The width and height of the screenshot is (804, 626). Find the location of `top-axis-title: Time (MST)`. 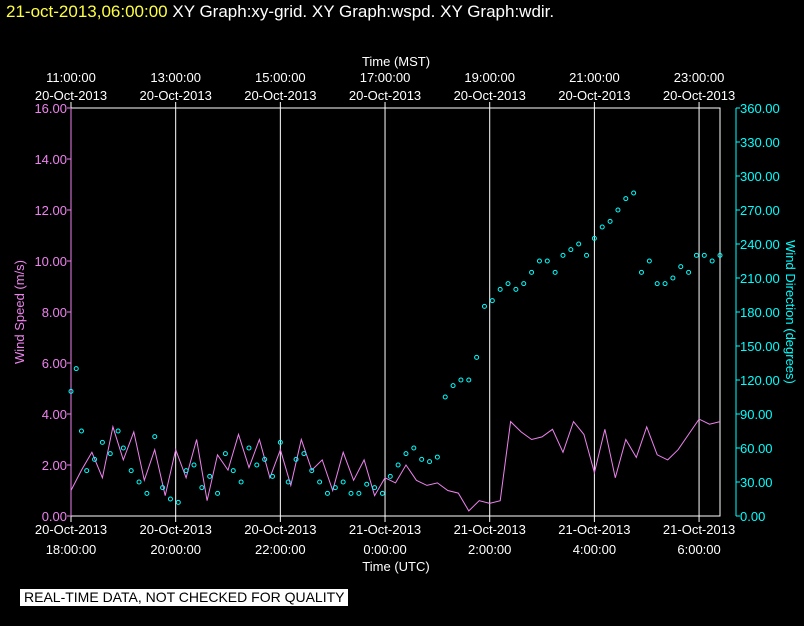

top-axis-title: Time (MST) is located at coordinates (396, 61).